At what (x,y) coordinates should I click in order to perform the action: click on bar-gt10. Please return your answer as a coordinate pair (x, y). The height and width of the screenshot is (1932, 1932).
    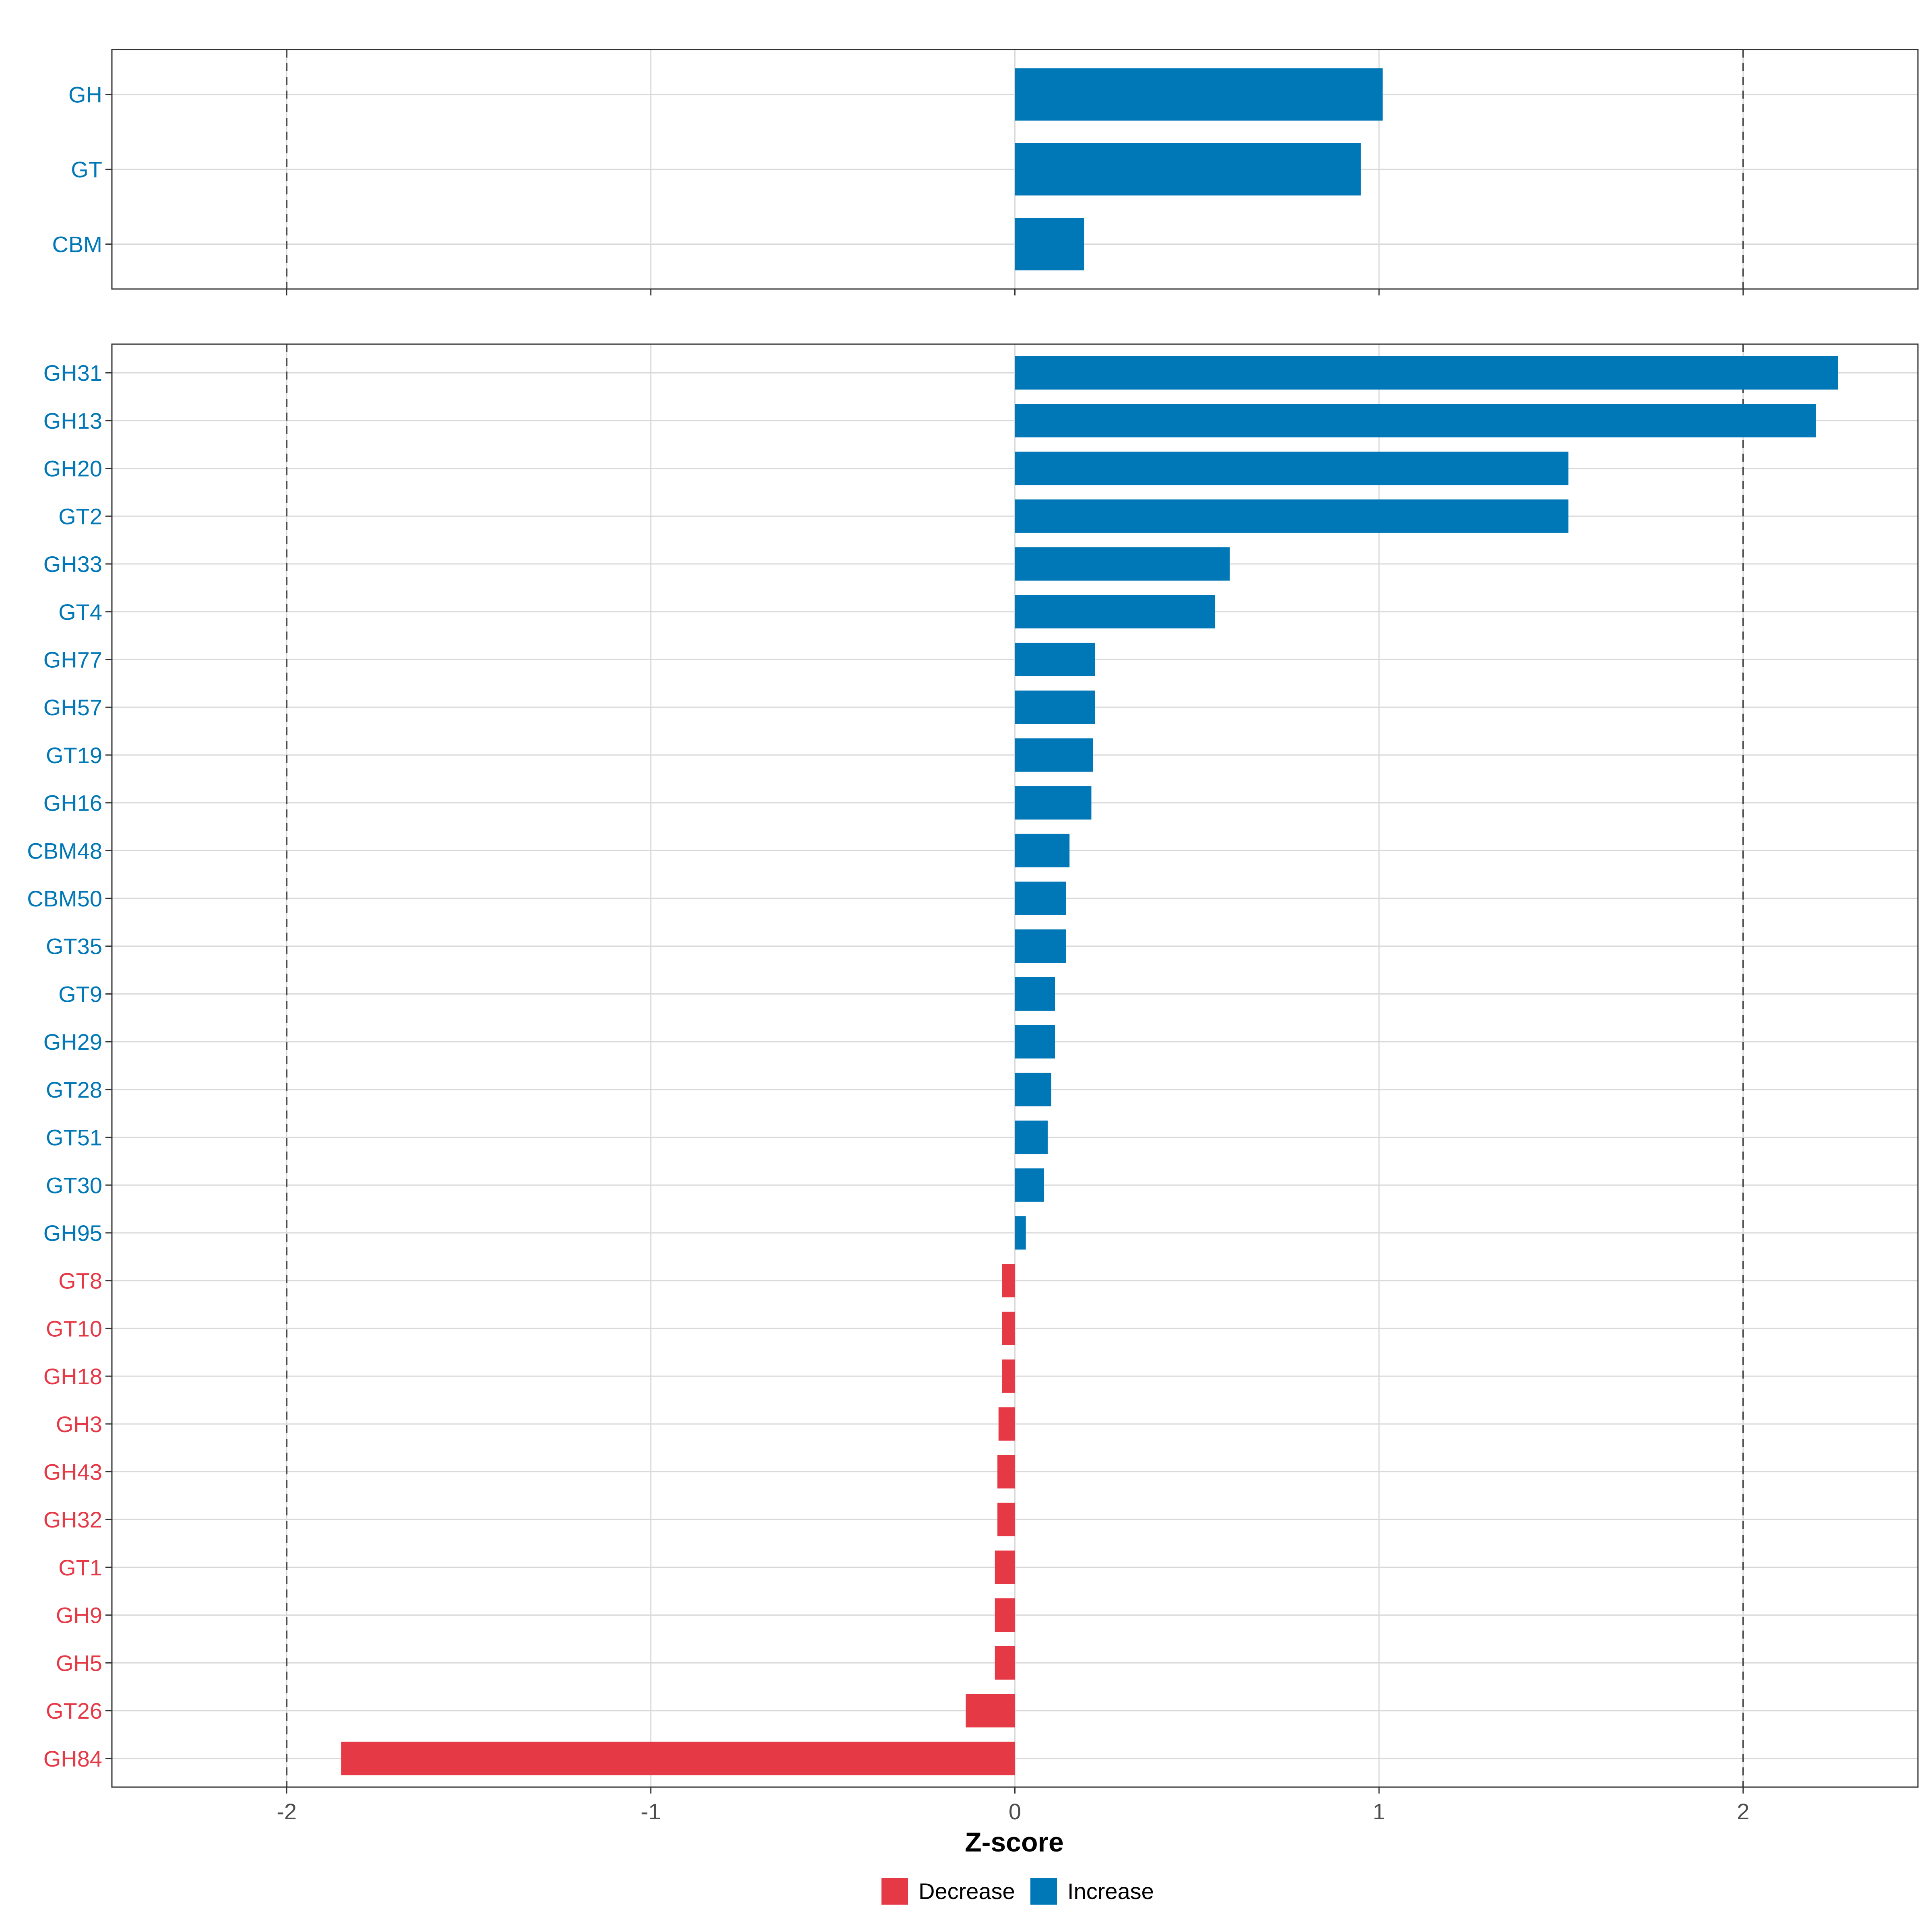
    Looking at the image, I should click on (1008, 1328).